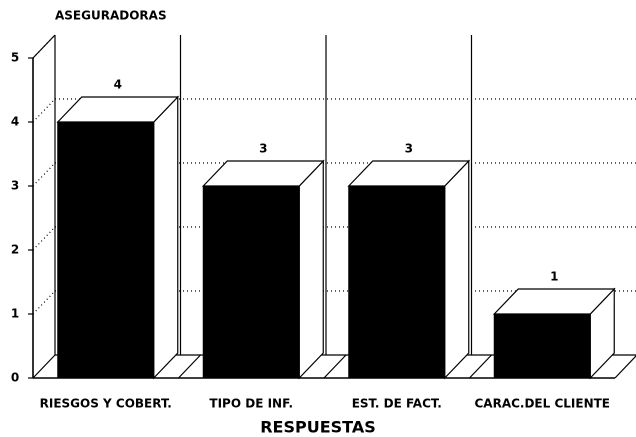 The height and width of the screenshot is (437, 636). What do you see at coordinates (542, 404) in the screenshot?
I see `x-tick-label: CARAC.DEL CLIENTE` at bounding box center [542, 404].